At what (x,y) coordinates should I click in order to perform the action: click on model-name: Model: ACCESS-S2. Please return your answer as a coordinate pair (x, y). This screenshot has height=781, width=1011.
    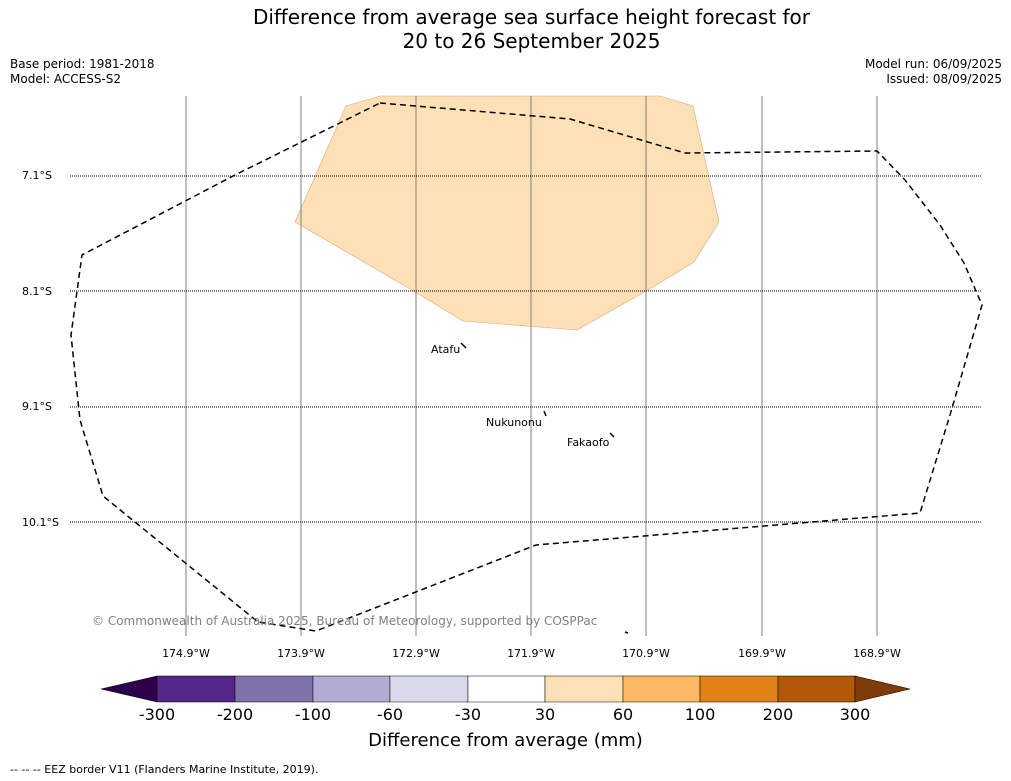
    Looking at the image, I should click on (66, 79).